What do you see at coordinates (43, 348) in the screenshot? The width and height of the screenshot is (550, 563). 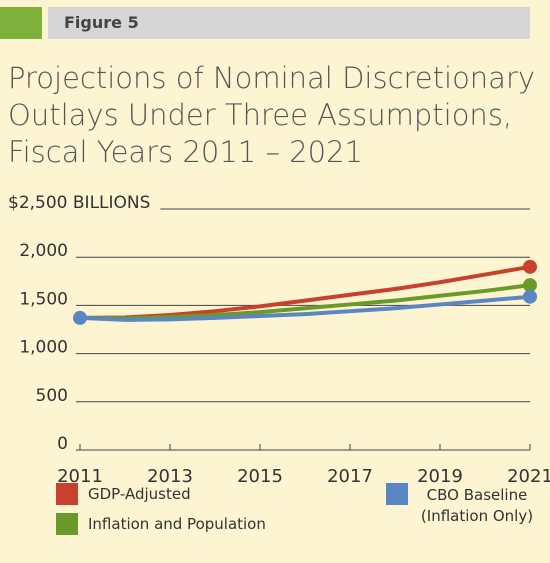 I see `y-tick-label: 1,000` at bounding box center [43, 348].